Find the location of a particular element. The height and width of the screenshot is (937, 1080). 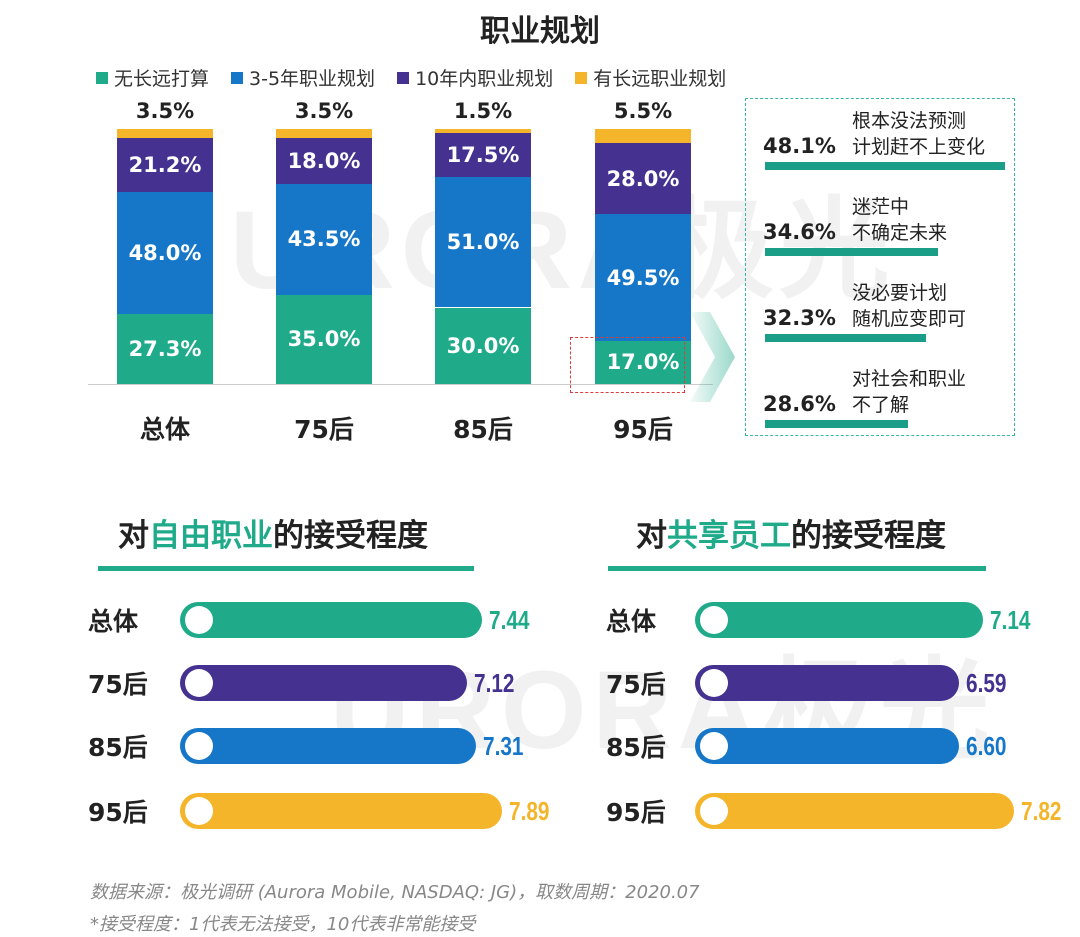

bar-segment: 27.3% is located at coordinates (165, 349).